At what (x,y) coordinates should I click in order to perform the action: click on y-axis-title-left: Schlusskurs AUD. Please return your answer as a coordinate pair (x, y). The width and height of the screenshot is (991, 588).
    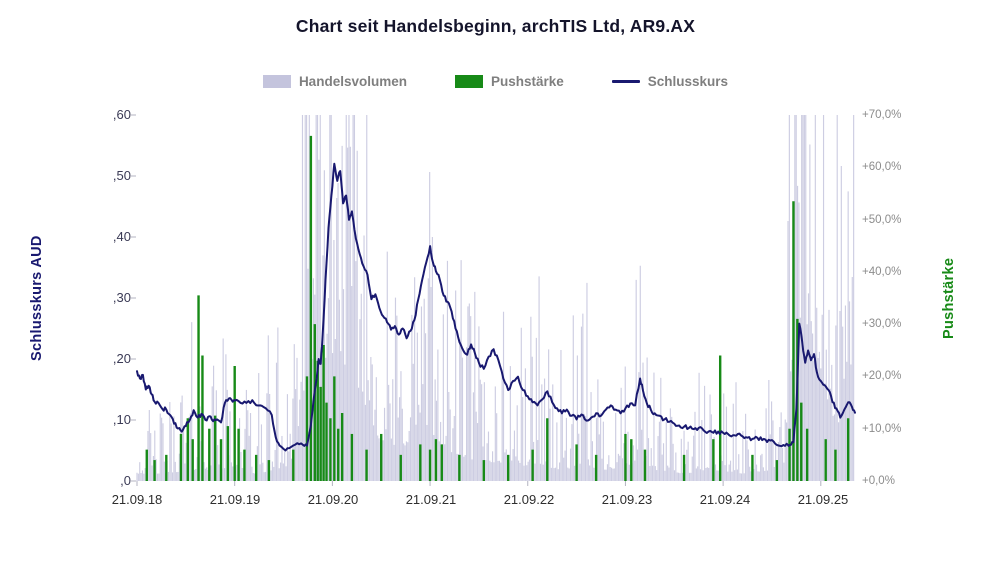
    Looking at the image, I should click on (37, 298).